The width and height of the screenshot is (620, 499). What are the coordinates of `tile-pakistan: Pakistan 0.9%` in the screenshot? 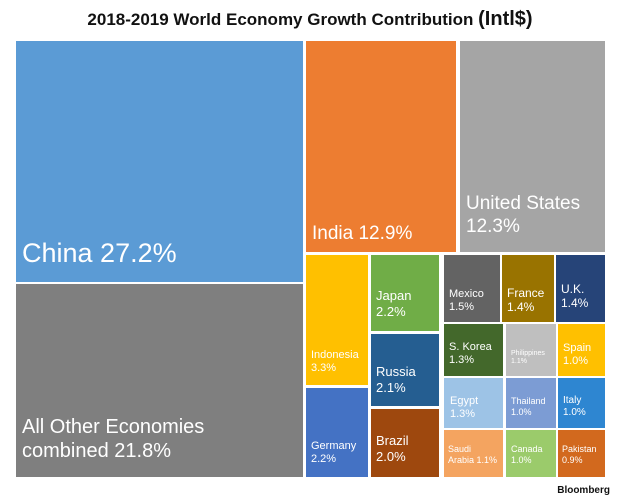 It's located at (581, 453).